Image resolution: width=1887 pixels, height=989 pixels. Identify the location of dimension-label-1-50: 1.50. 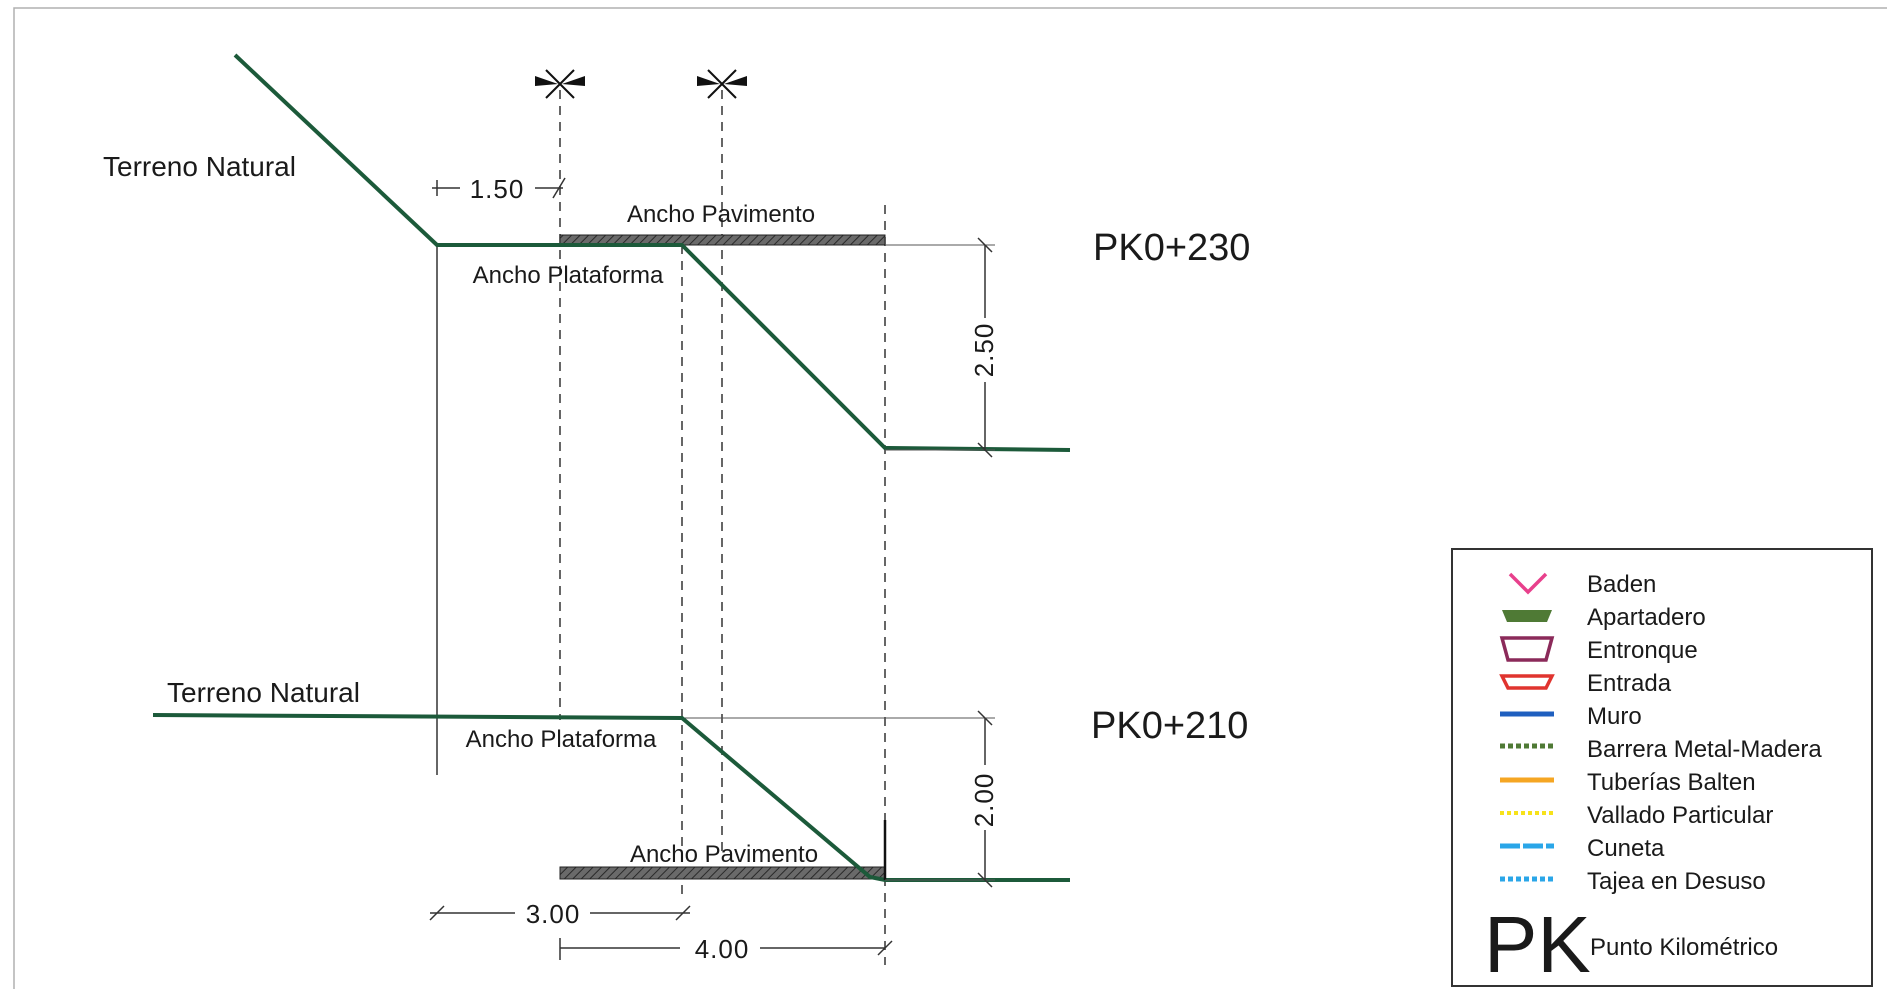
(497, 189).